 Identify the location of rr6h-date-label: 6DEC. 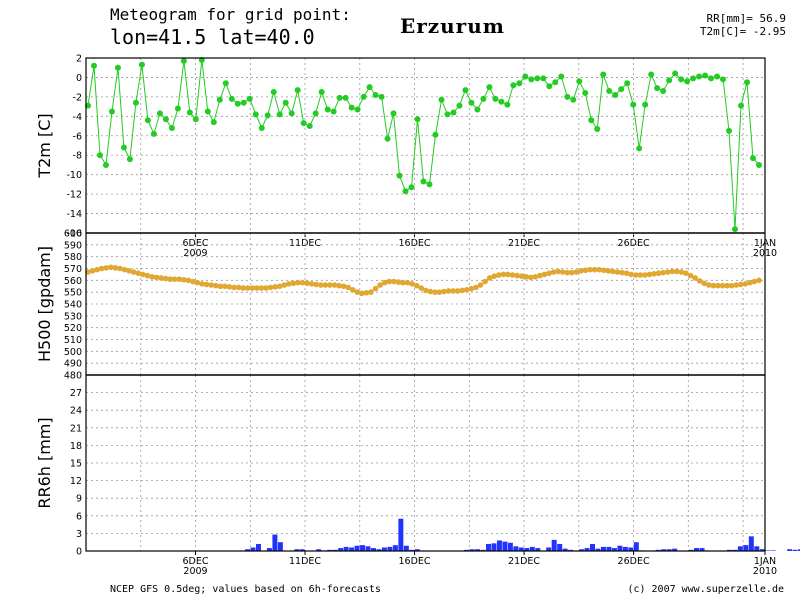
(196, 561).